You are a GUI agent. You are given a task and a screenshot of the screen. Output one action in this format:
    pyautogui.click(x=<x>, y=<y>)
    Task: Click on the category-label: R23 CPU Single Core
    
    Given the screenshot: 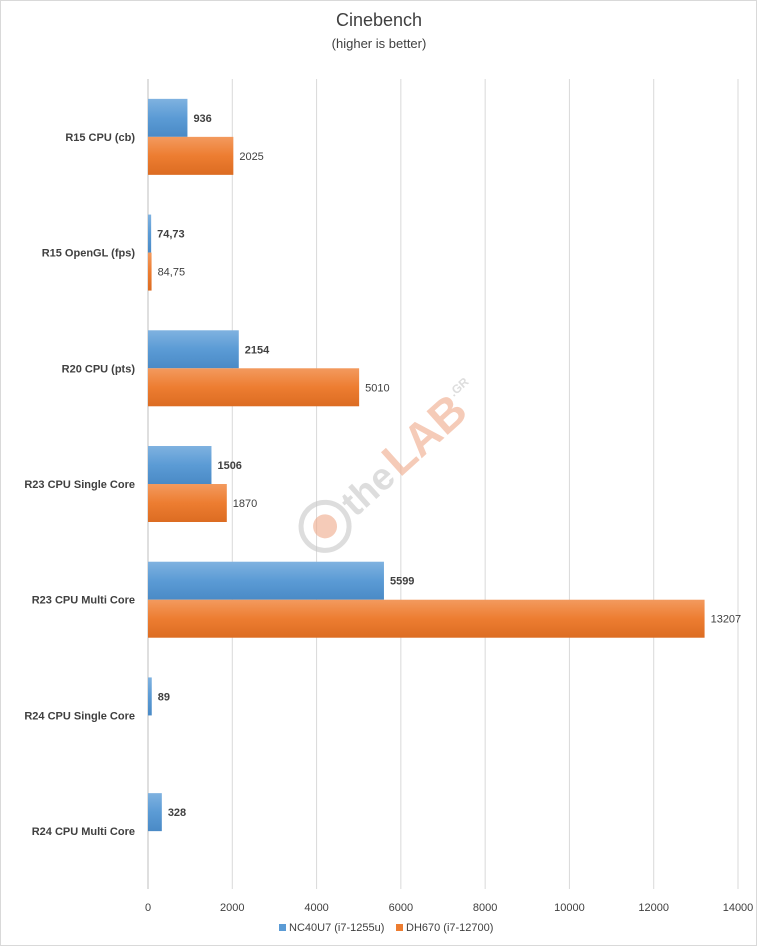 What is the action you would take?
    pyautogui.click(x=79, y=485)
    